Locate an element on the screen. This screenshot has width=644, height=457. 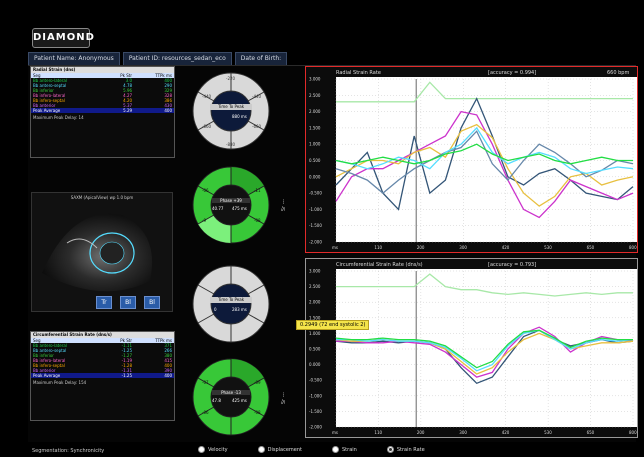
circ-table-row-ttpk: 400 is located at coordinates (168, 365).